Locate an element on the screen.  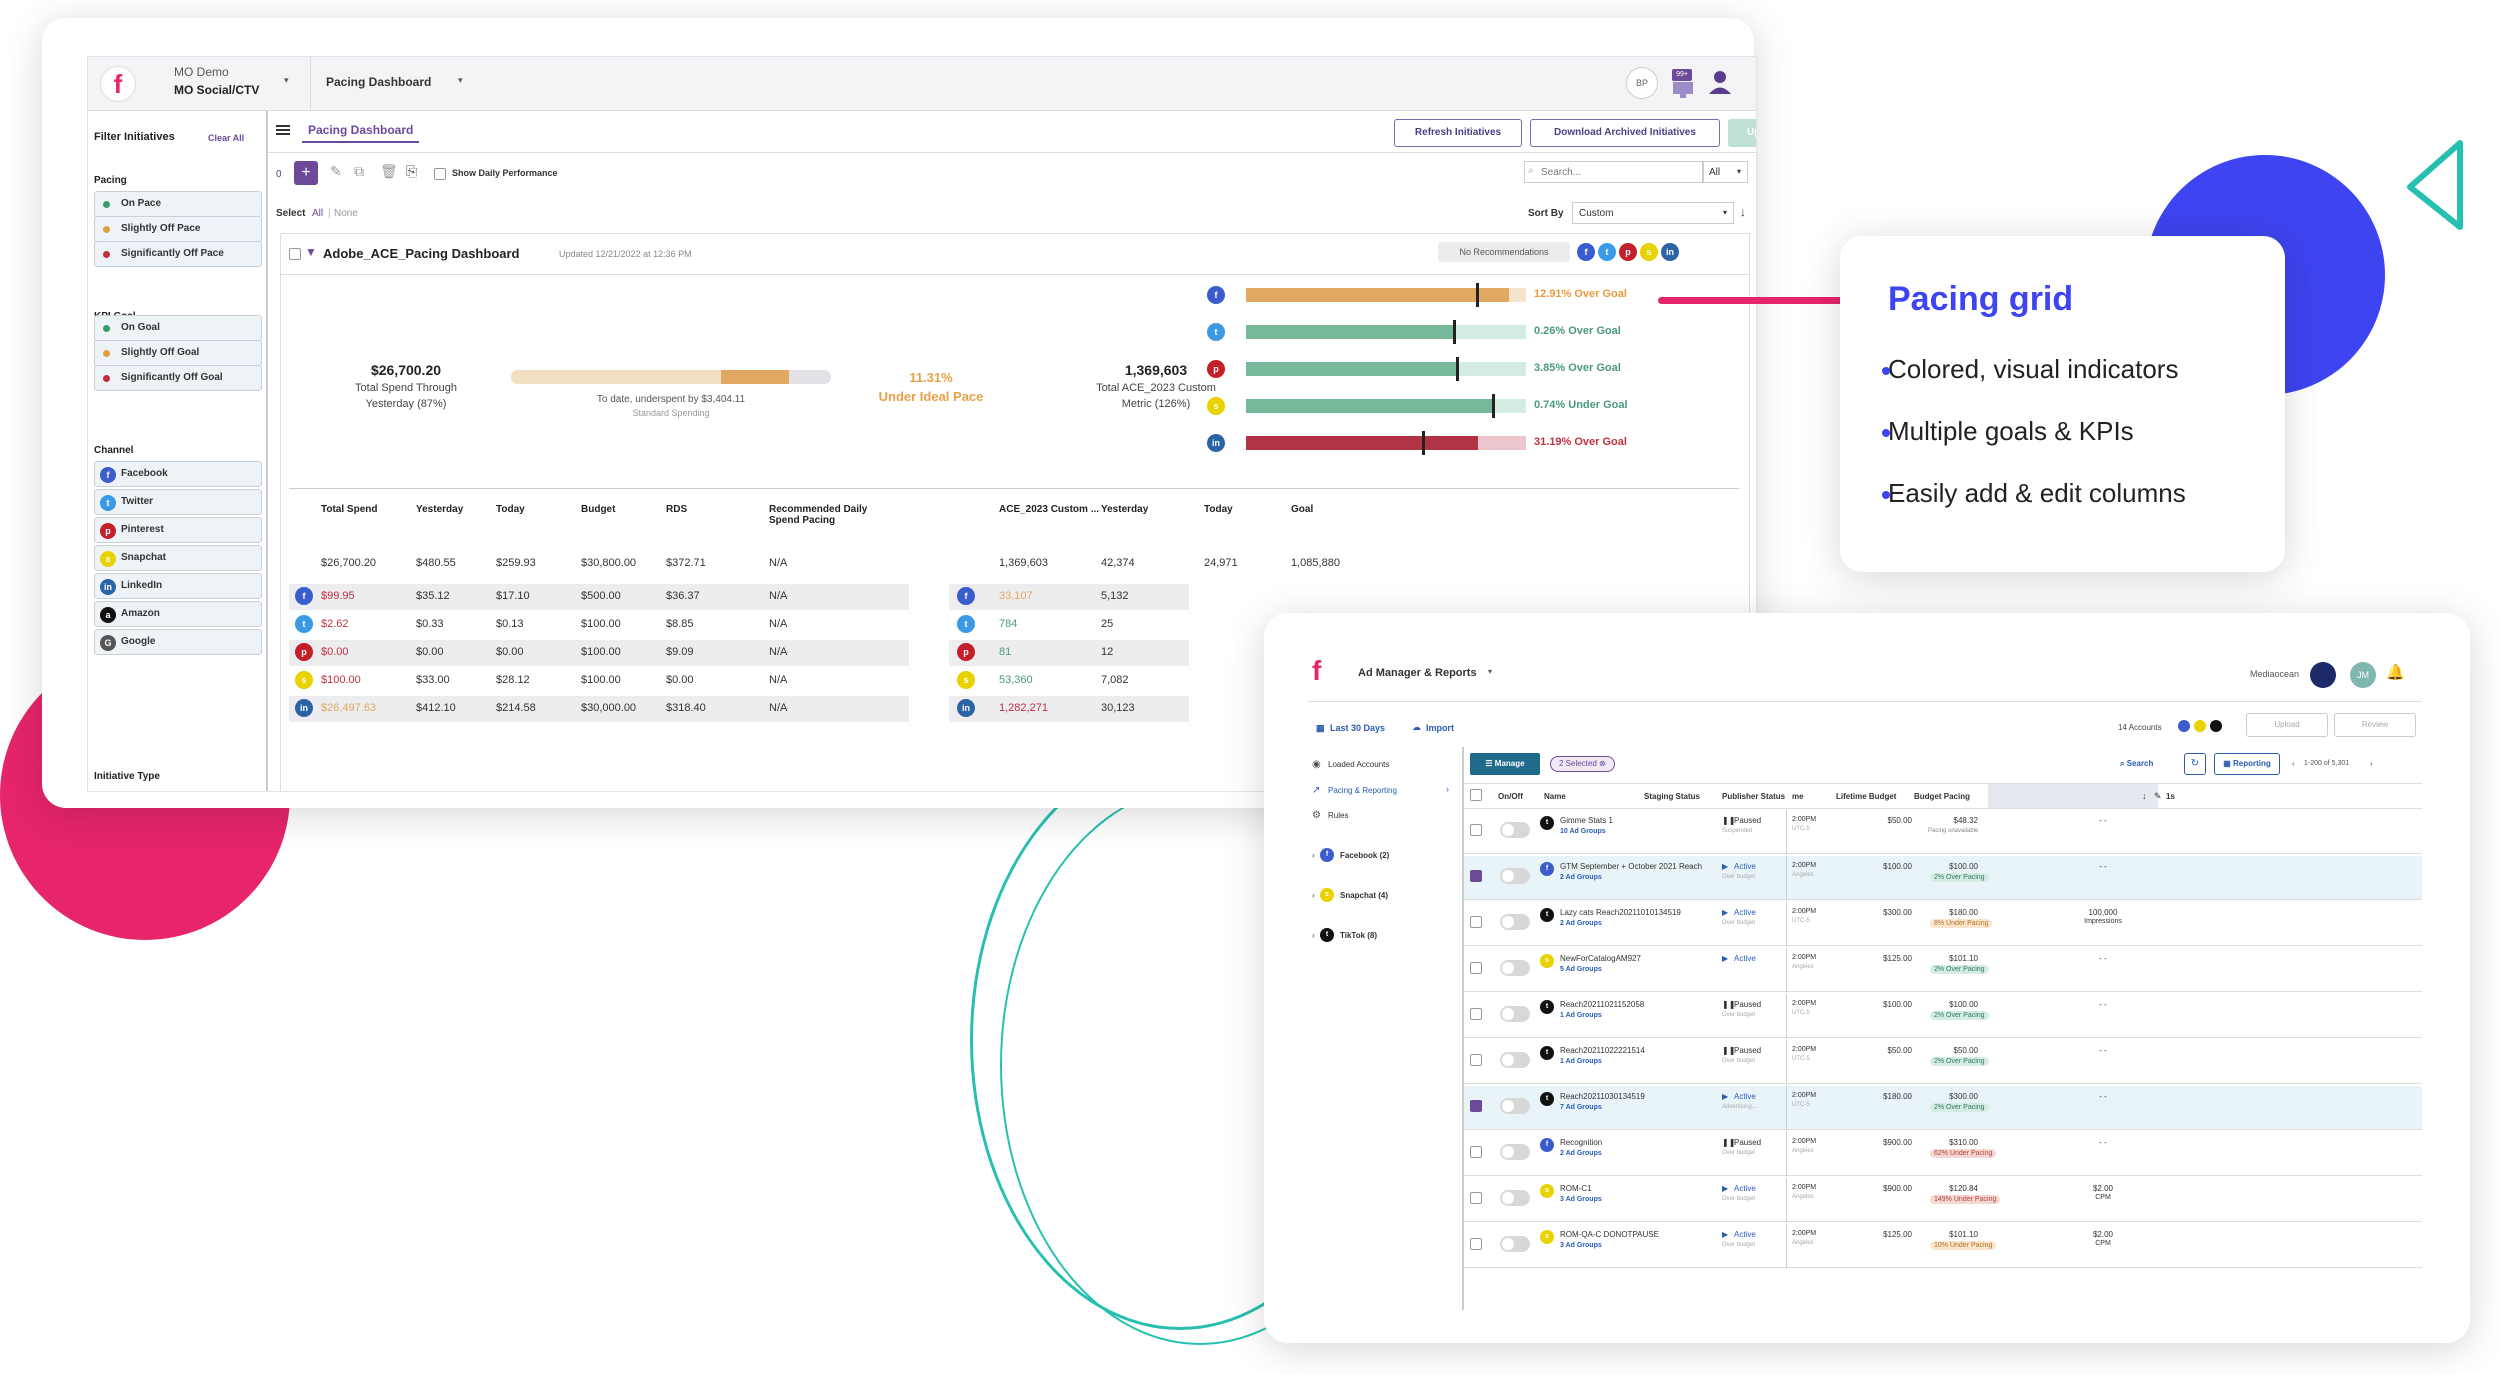
download-archived-button: Download Archived Initiatives is located at coordinates (1625, 133).